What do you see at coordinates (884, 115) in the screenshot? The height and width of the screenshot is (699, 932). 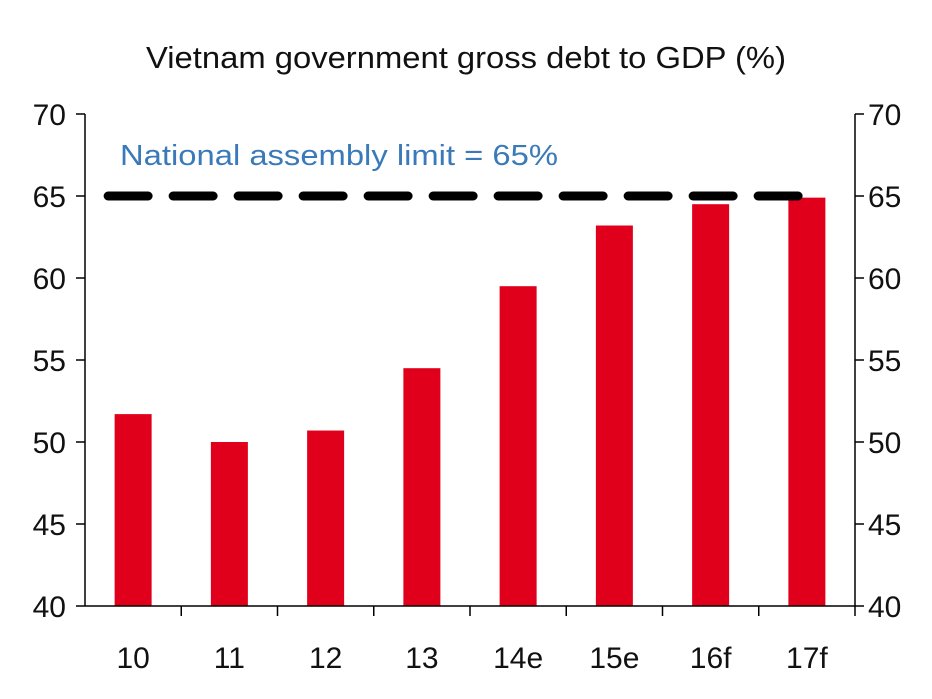 I see `right-y-tick-label: 70` at bounding box center [884, 115].